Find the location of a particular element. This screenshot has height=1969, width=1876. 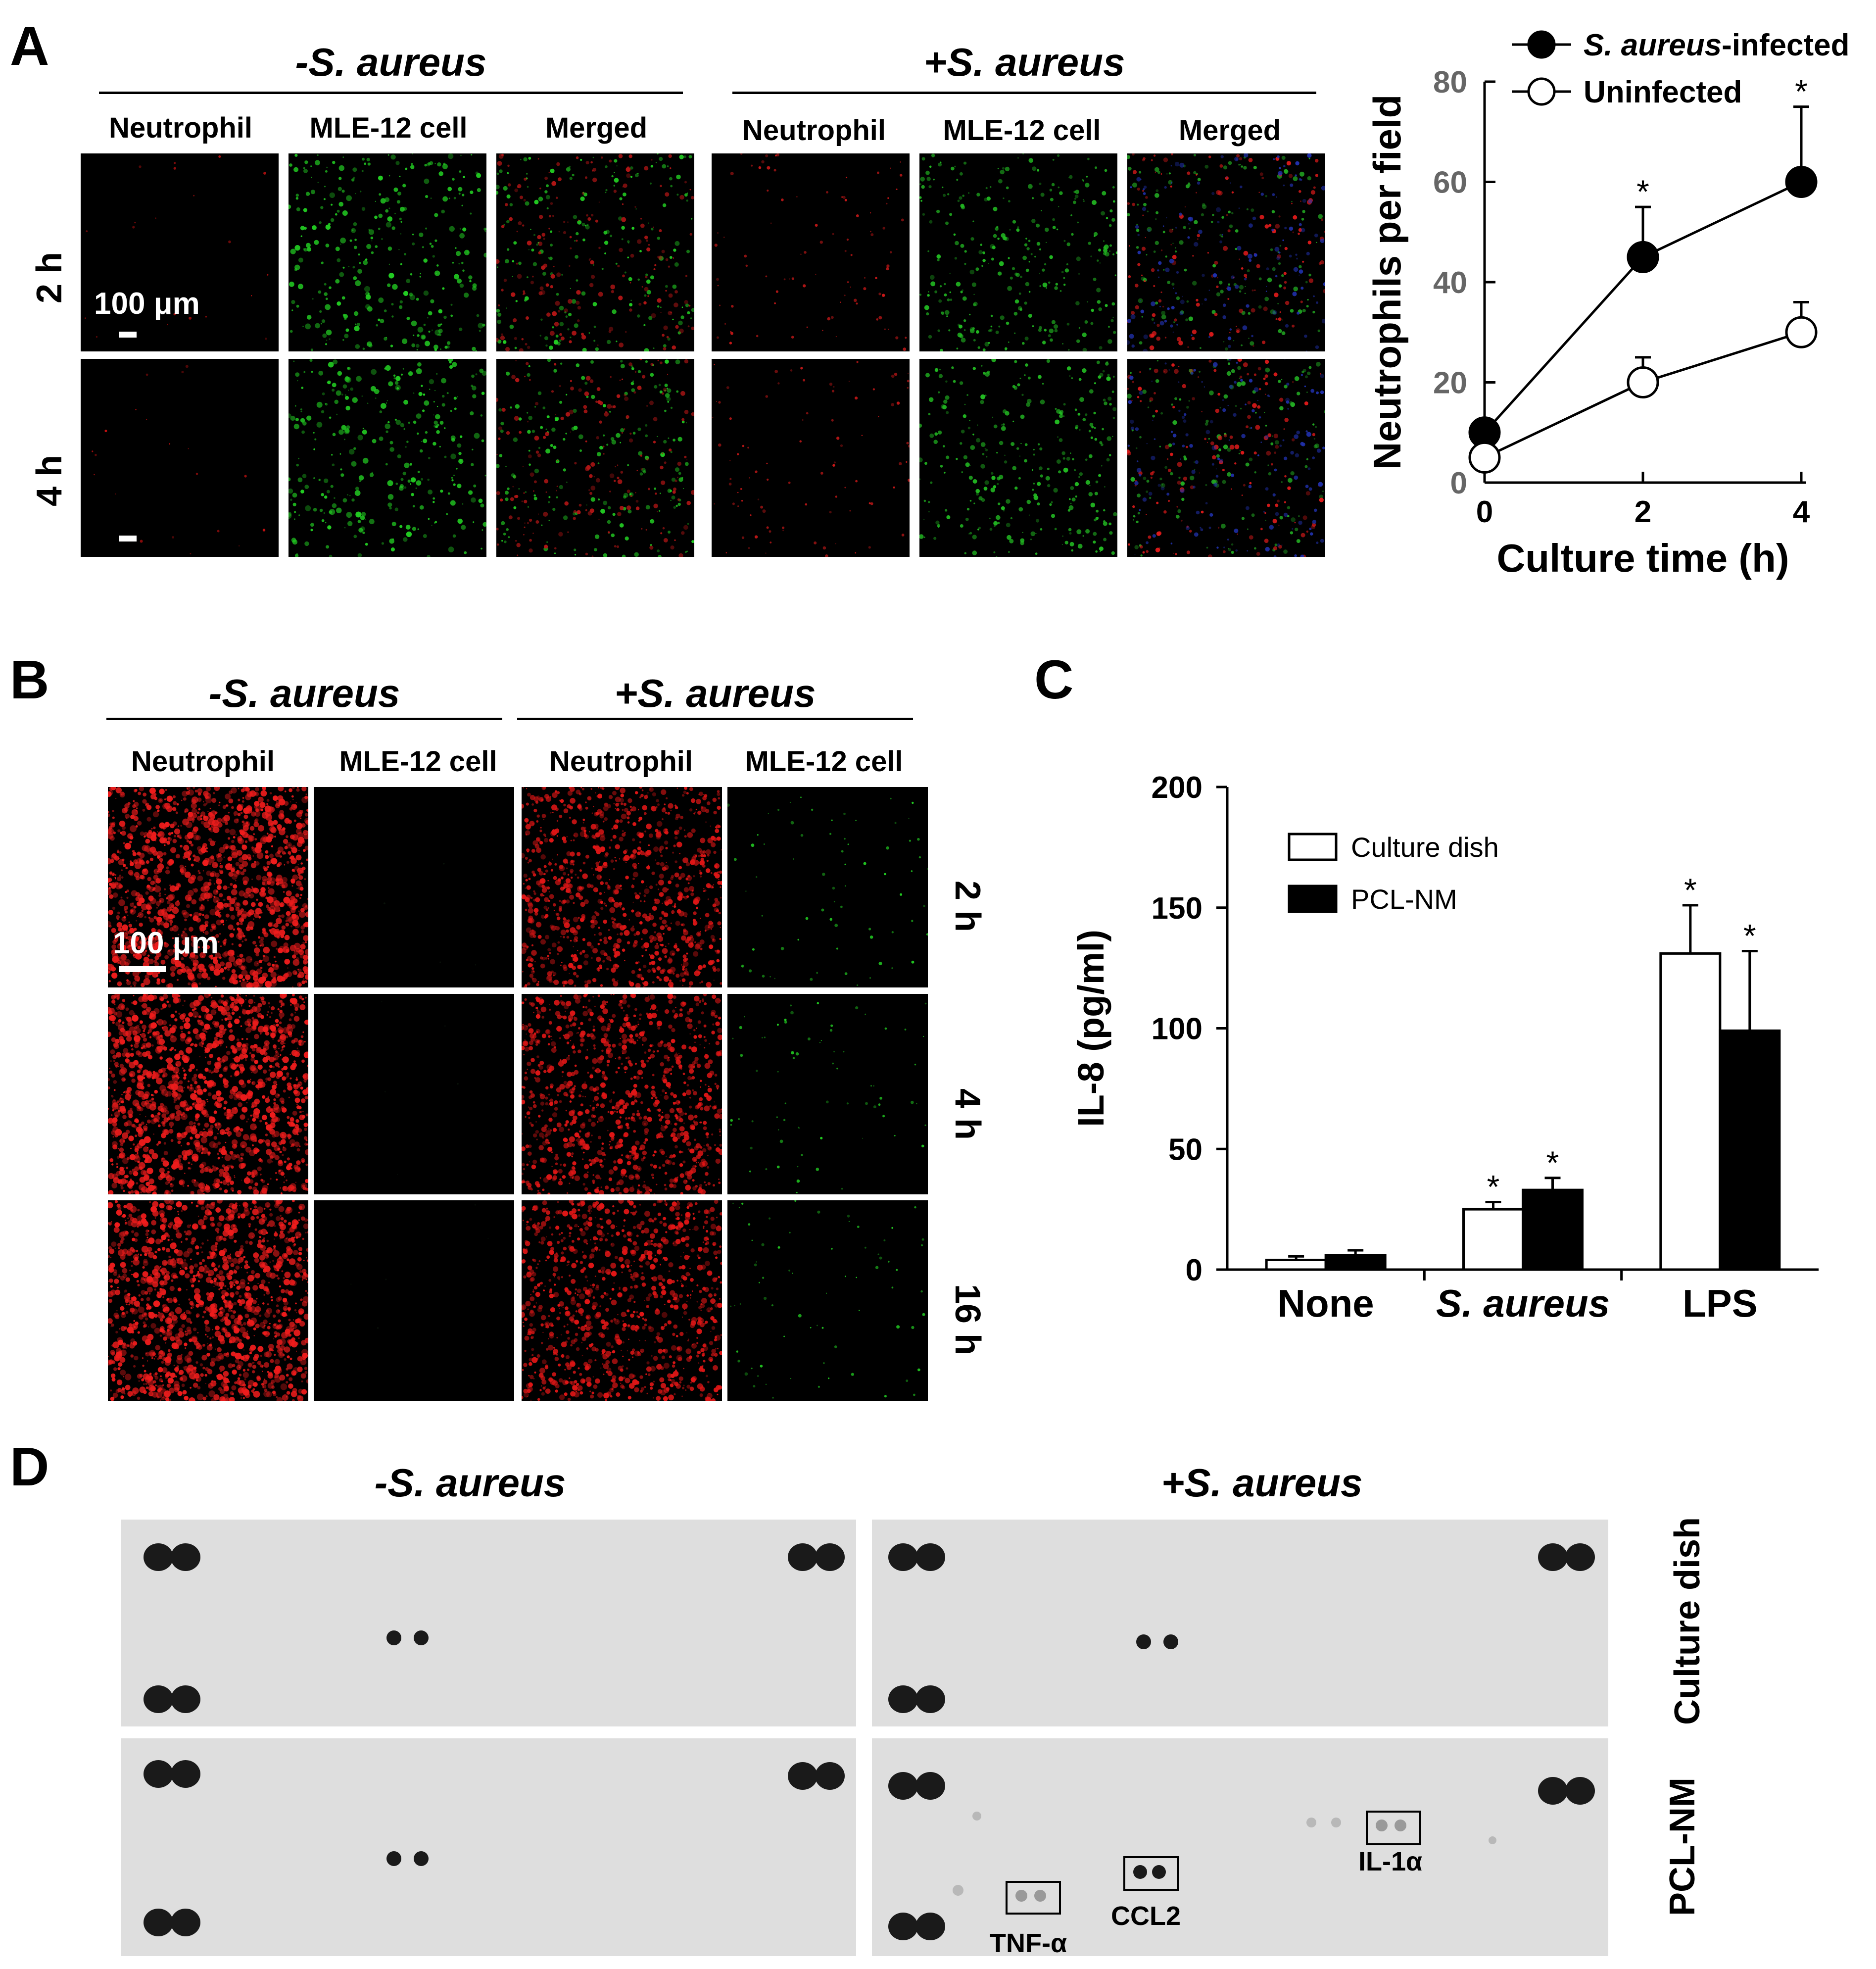

b-scale-bar is located at coordinates (142, 969).